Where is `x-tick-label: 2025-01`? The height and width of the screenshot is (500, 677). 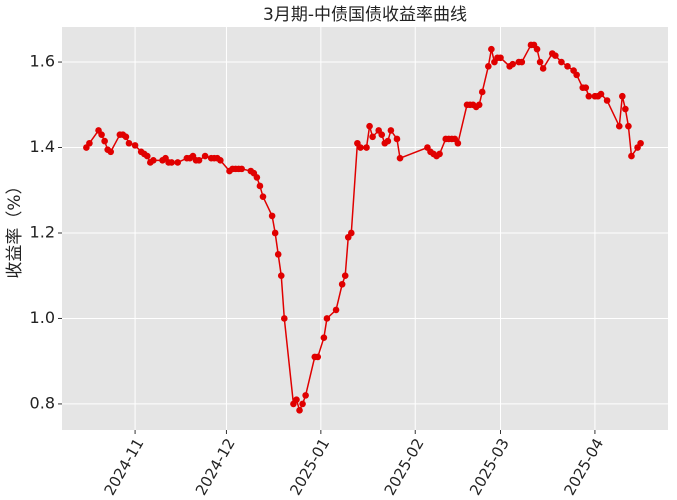 x-tick-label: 2025-01 is located at coordinates (309, 466).